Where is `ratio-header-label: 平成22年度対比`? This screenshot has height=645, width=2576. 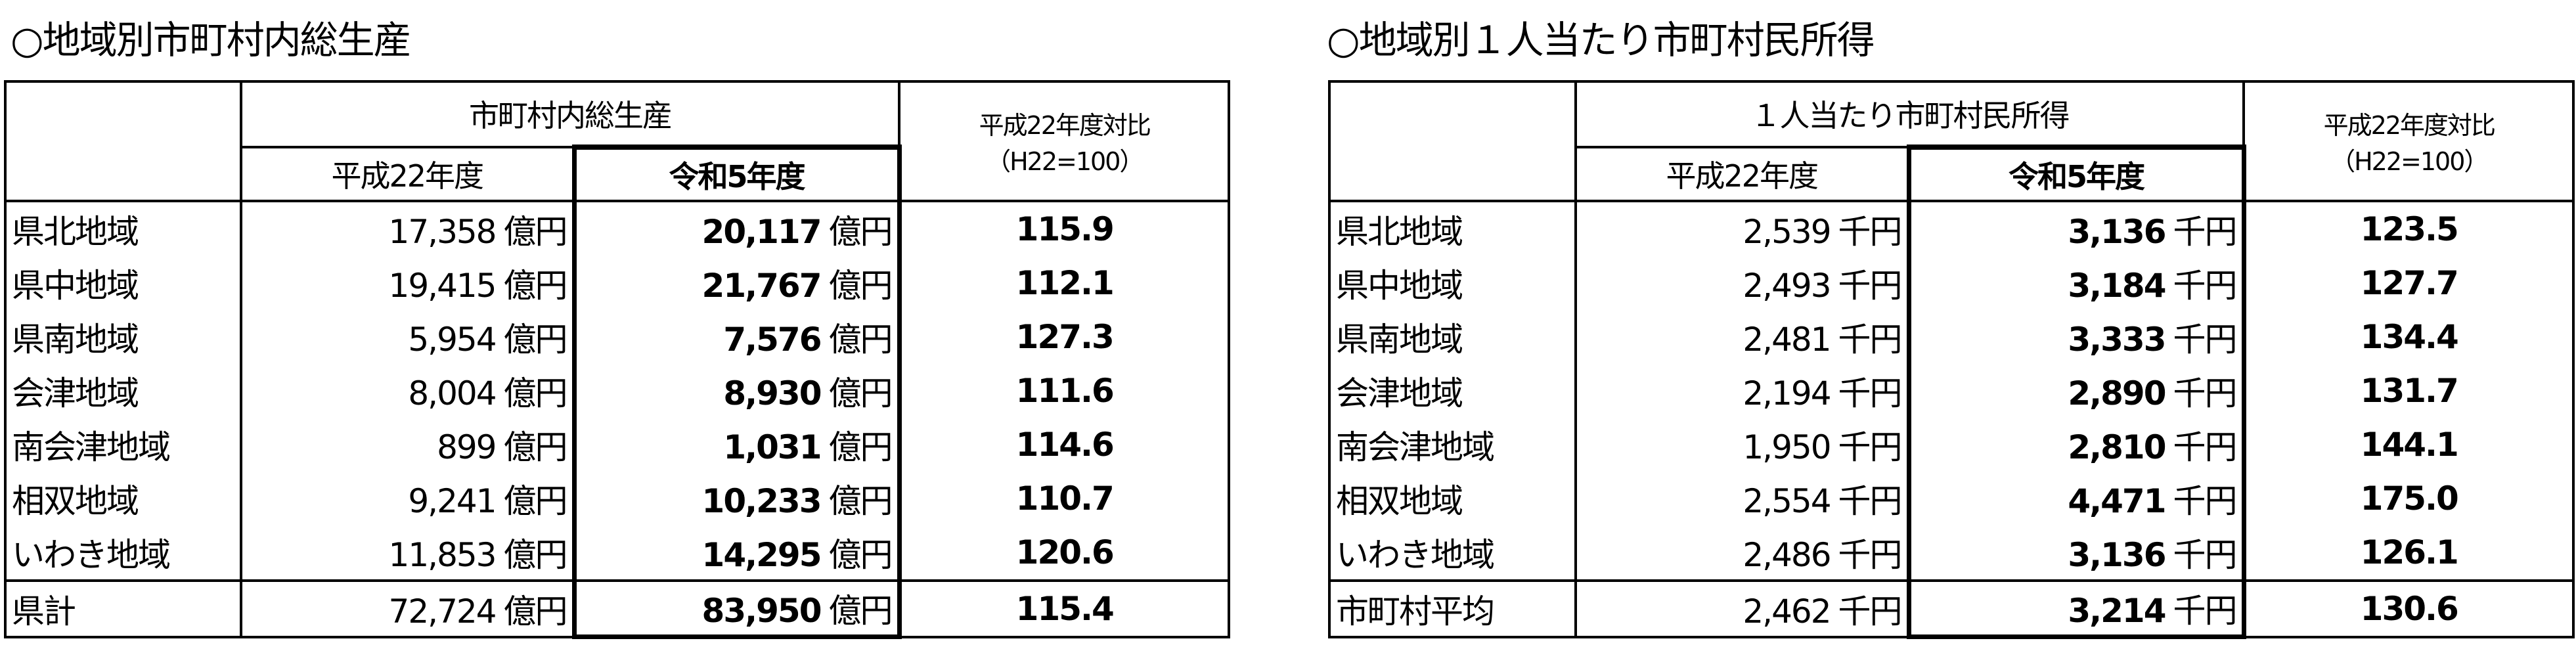 ratio-header-label: 平成22年度対比 is located at coordinates (2409, 126).